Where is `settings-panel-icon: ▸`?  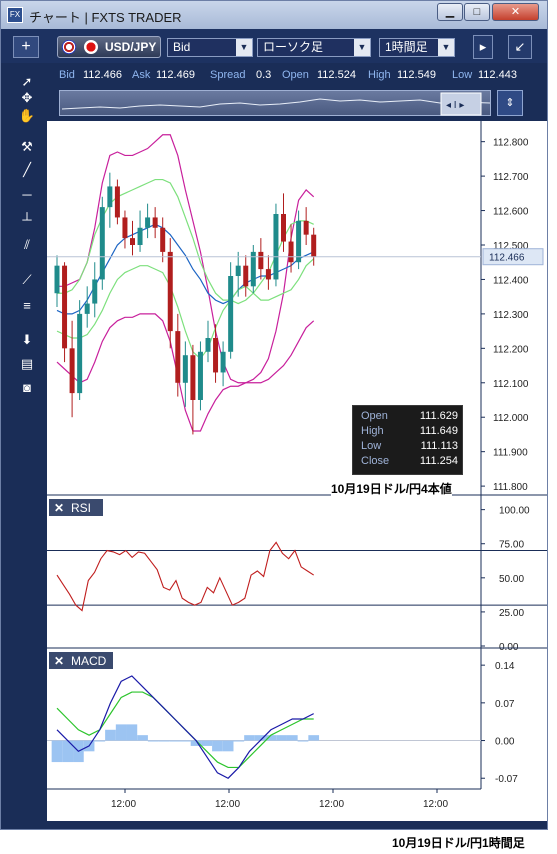 settings-panel-icon: ▸ is located at coordinates (483, 47).